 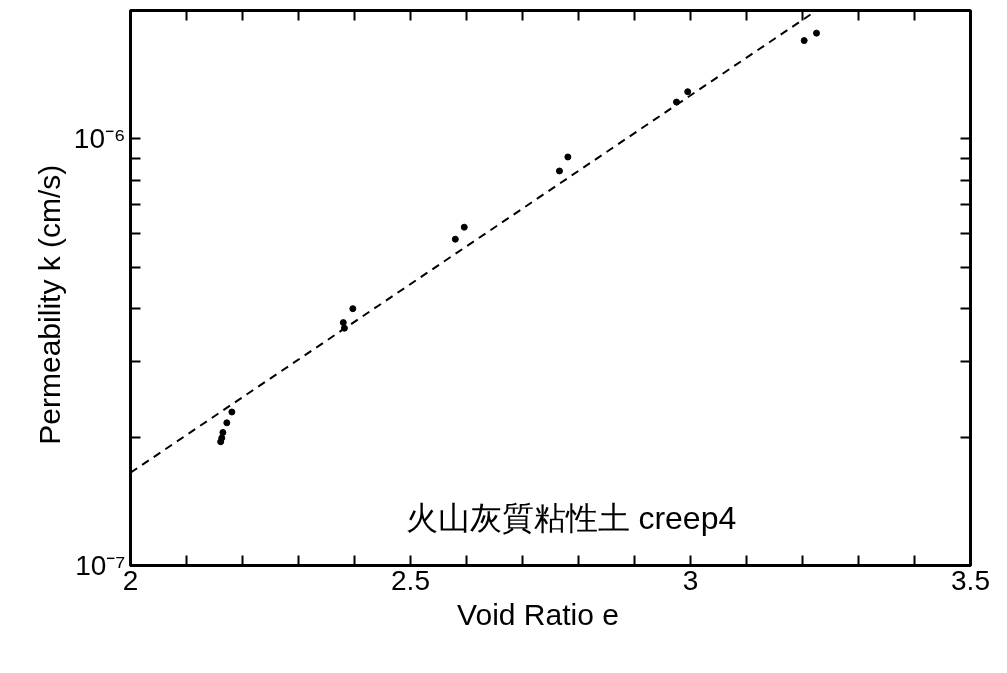 What do you see at coordinates (130, 580) in the screenshot?
I see `x-tick-label: 2` at bounding box center [130, 580].